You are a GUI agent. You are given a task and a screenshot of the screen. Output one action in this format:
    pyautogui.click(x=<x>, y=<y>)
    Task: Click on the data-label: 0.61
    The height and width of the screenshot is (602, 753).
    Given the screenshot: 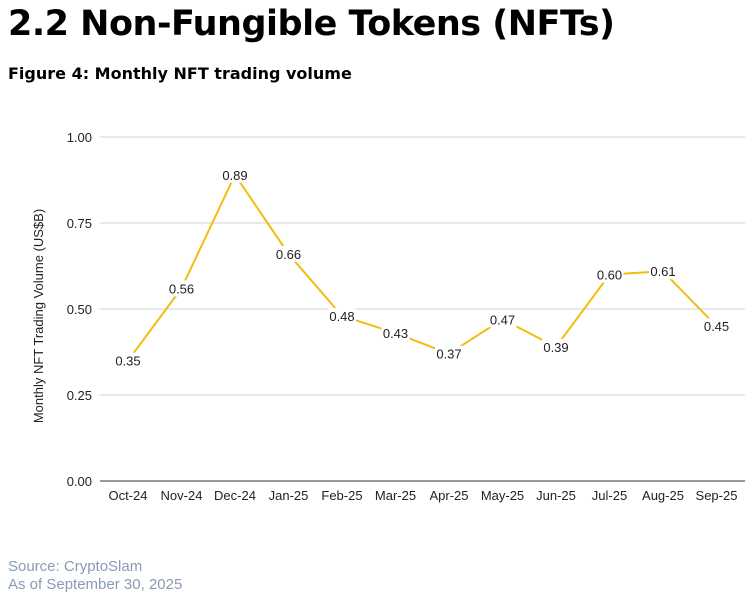 What is the action you would take?
    pyautogui.click(x=662, y=271)
    